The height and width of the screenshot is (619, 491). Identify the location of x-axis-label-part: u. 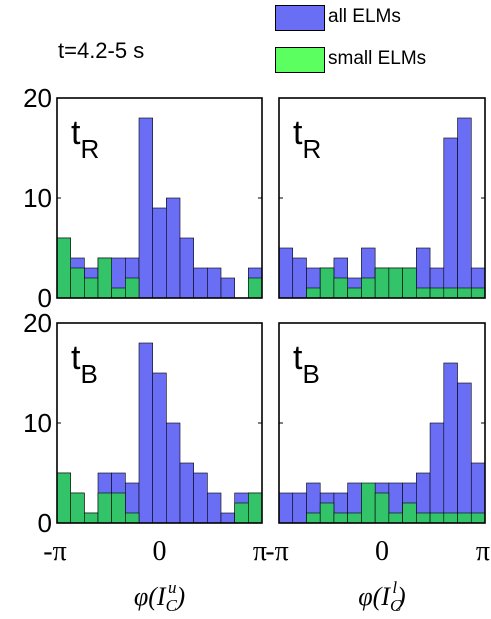
(172, 587).